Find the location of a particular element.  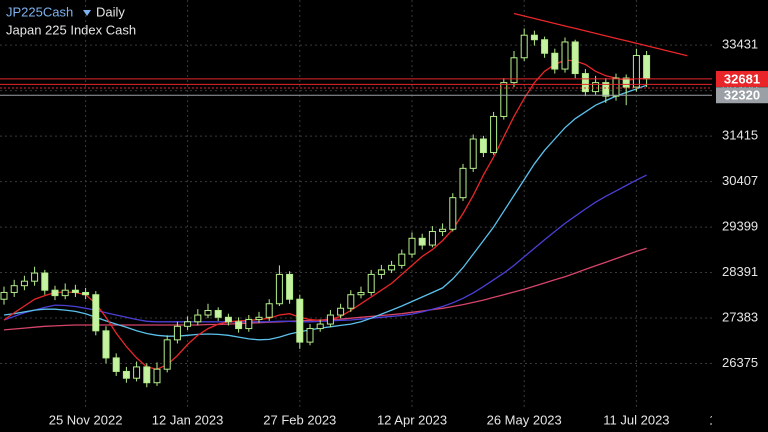

trendline is located at coordinates (600, 34).